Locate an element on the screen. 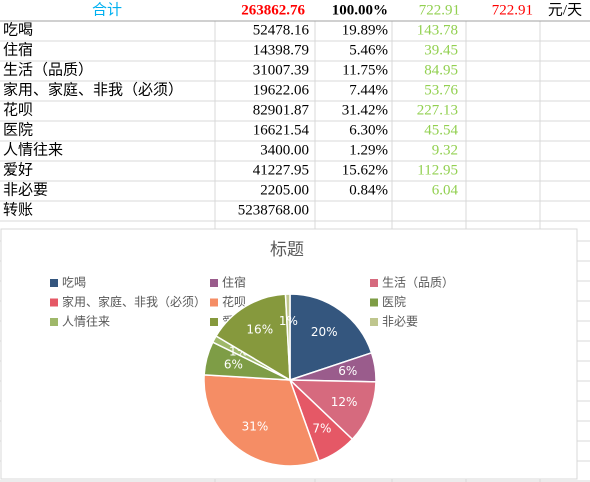  header-cell: 263862.76 is located at coordinates (273, 10).